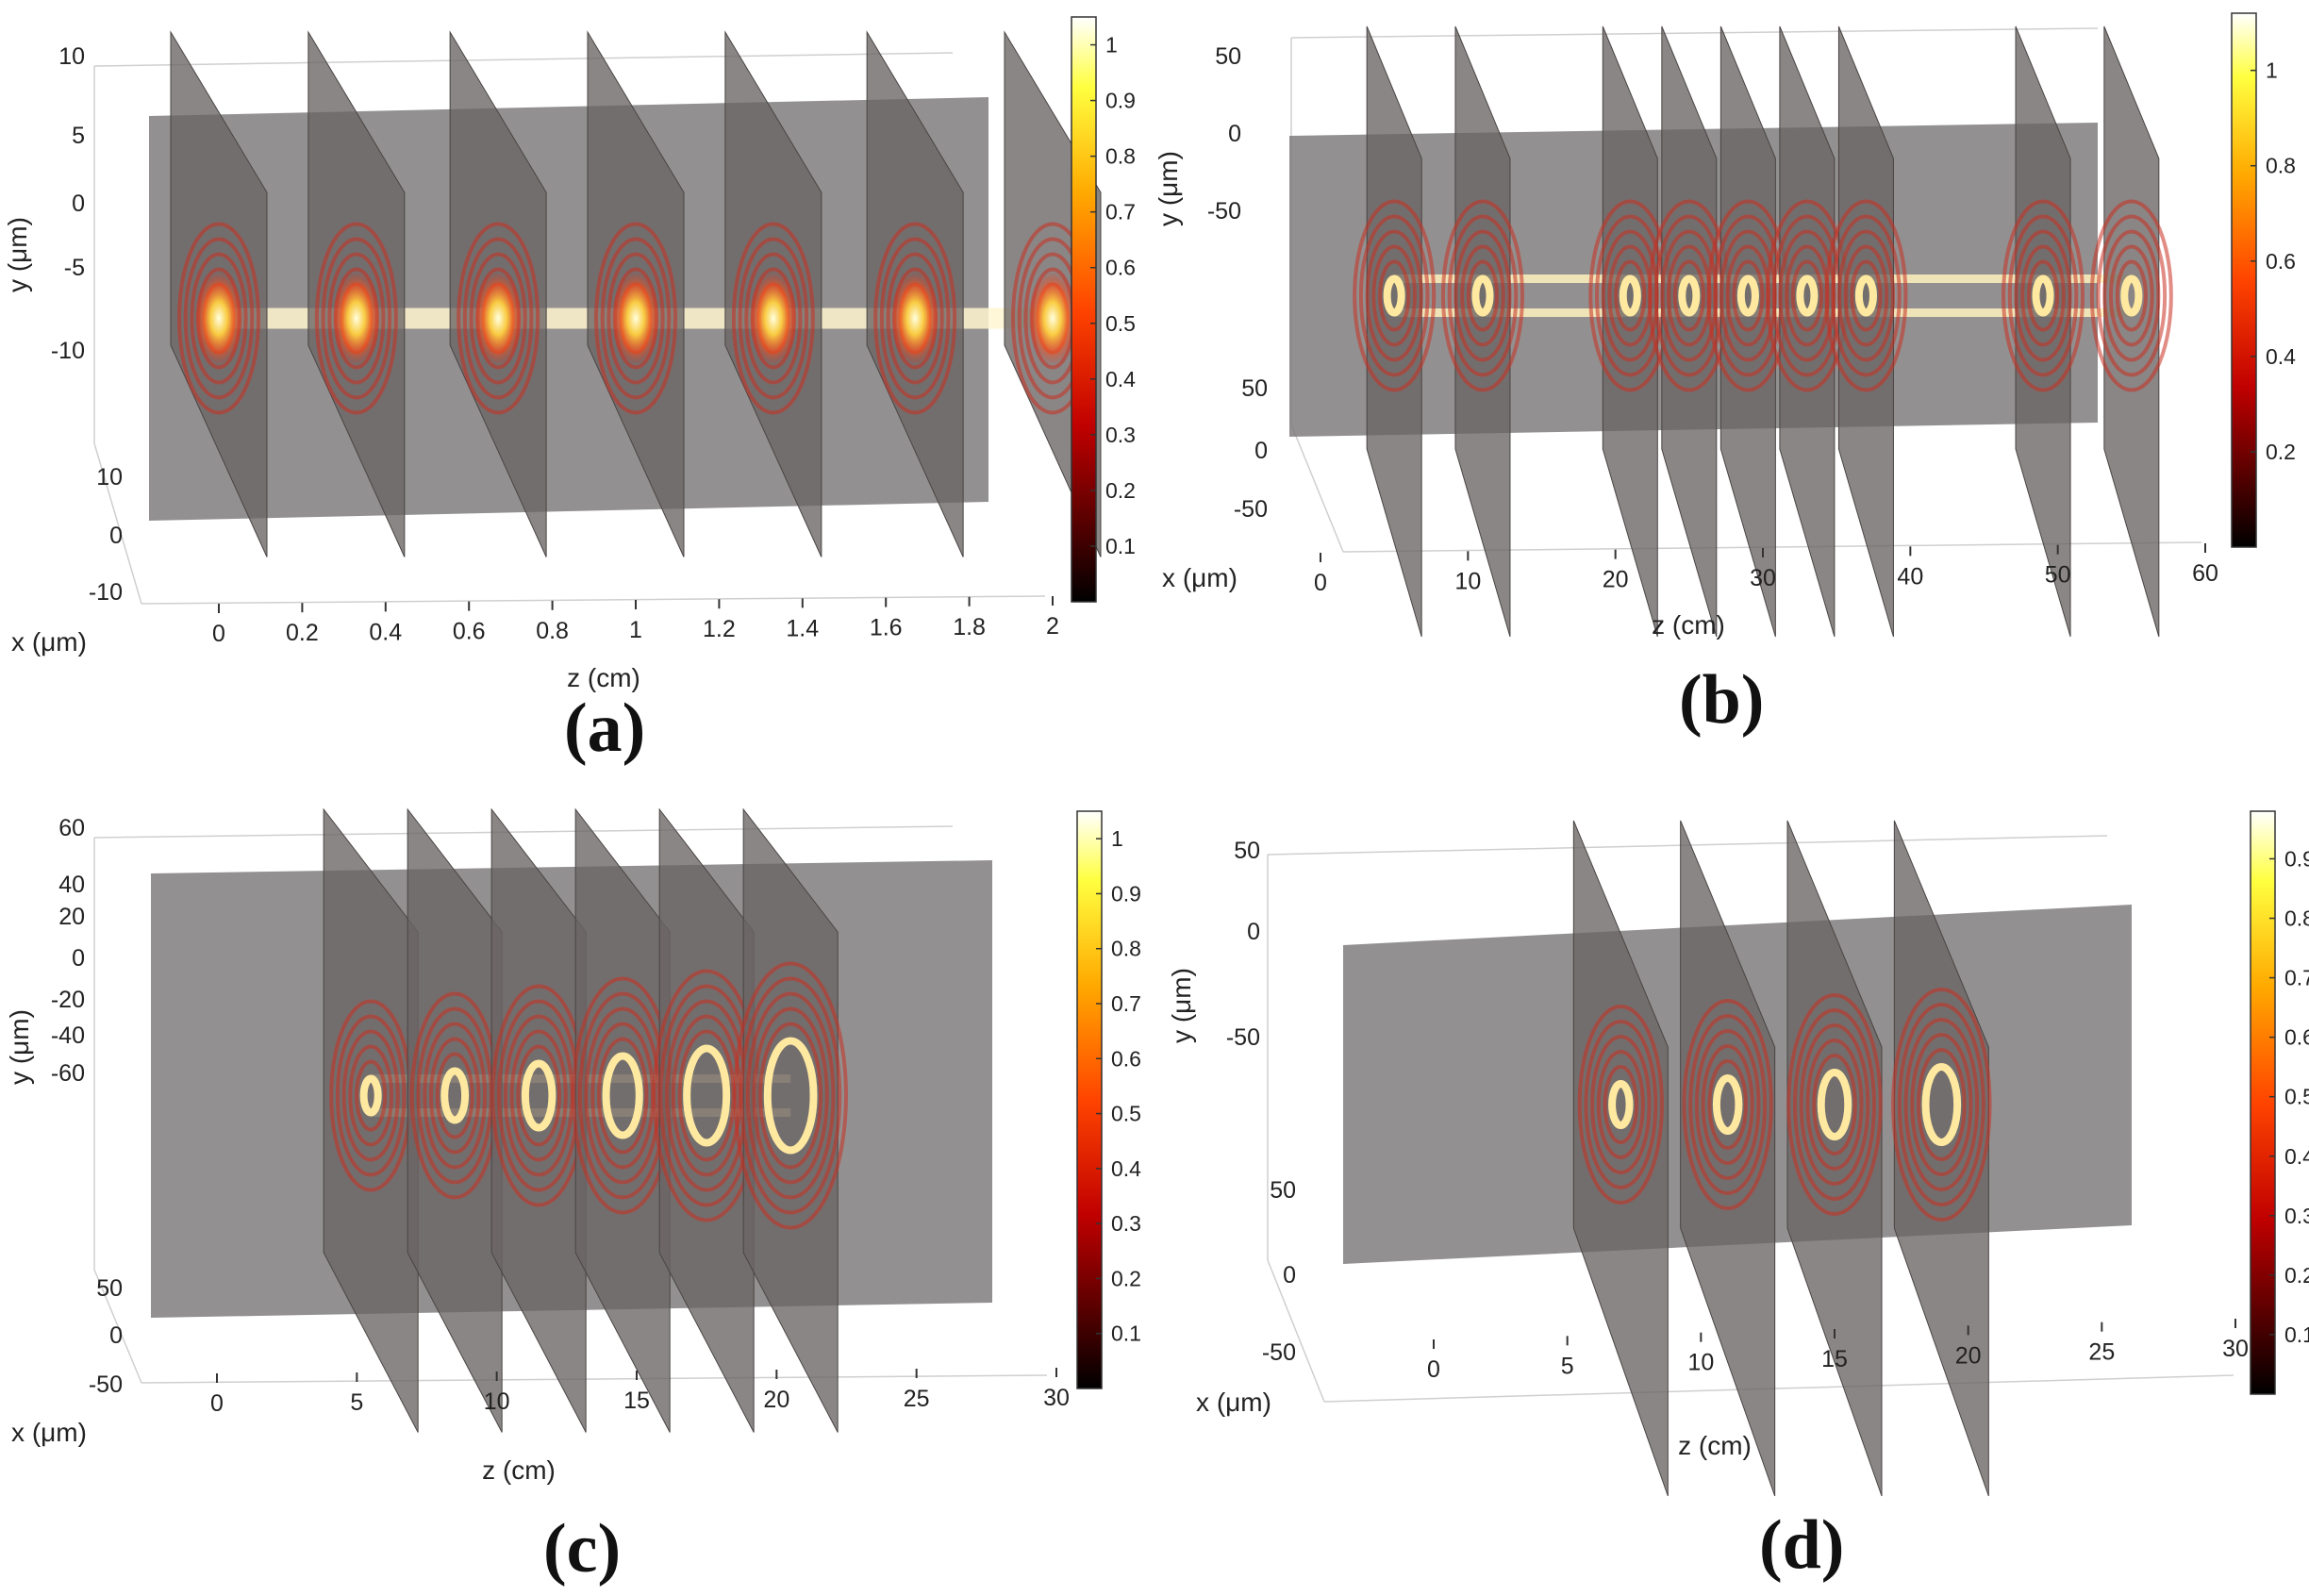 This screenshot has height=1596, width=2309. I want to click on colorbar-tick-label: 0.8, so click(1126, 949).